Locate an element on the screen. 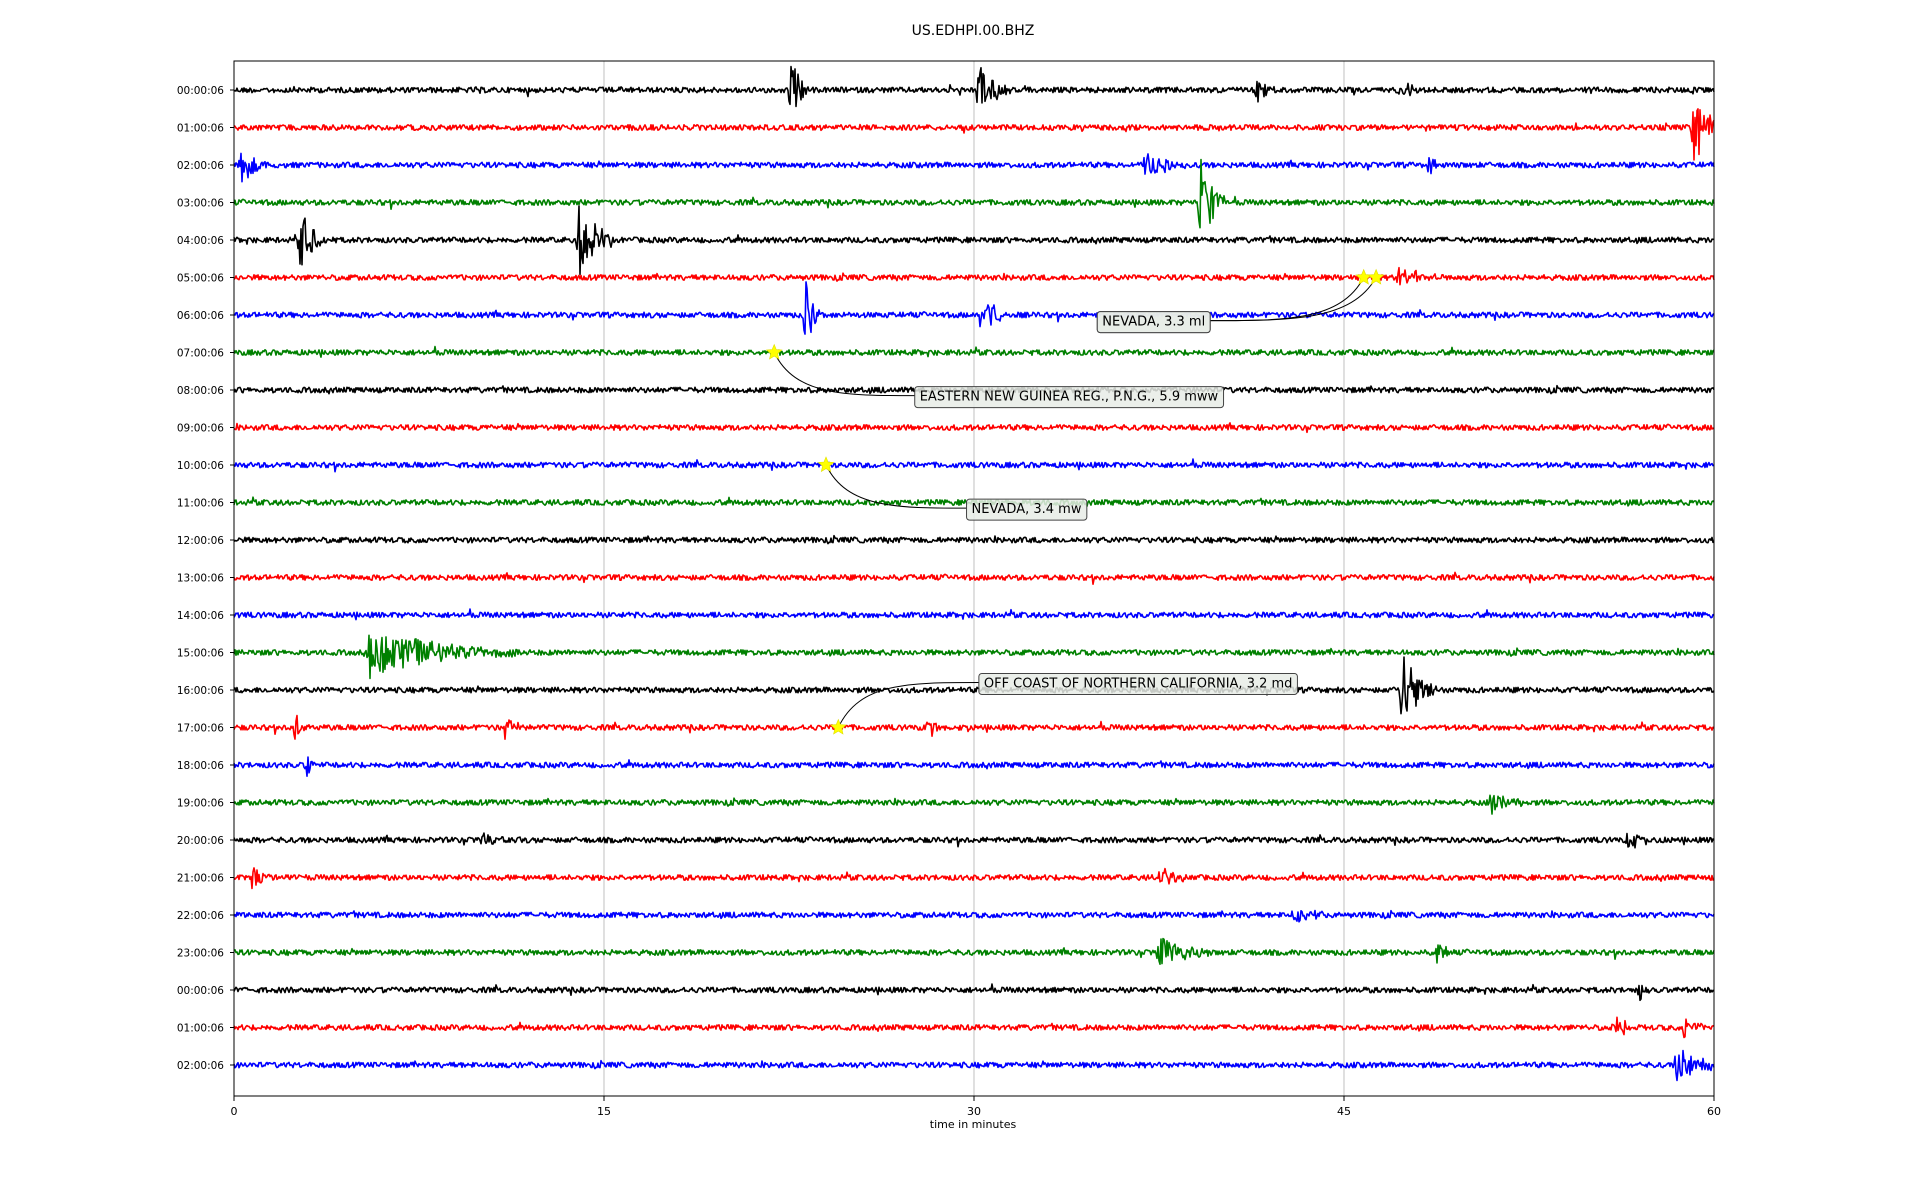  row-time-label: 20:00:06 is located at coordinates (200, 841).